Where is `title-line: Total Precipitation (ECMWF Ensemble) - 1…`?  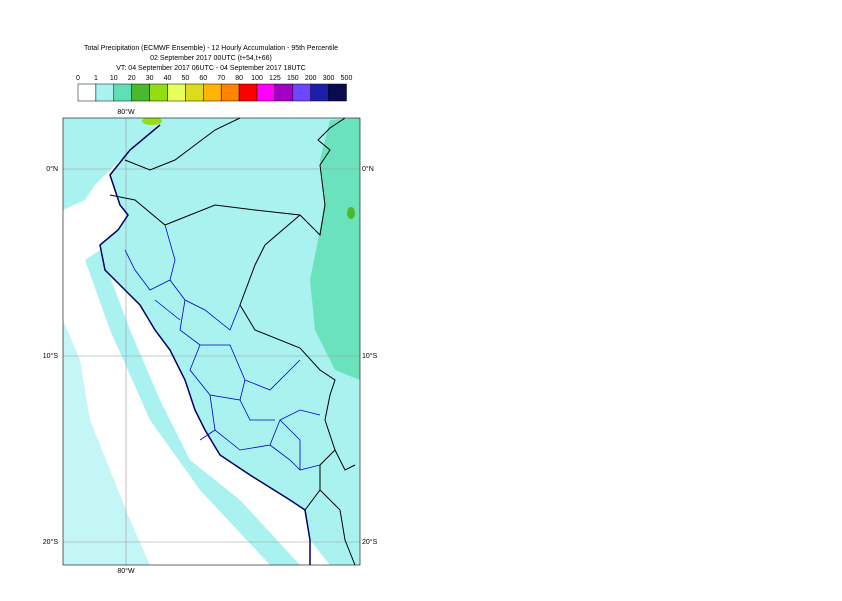
title-line: Total Precipitation (ECMWF Ensemble) - 1… is located at coordinates (211, 48).